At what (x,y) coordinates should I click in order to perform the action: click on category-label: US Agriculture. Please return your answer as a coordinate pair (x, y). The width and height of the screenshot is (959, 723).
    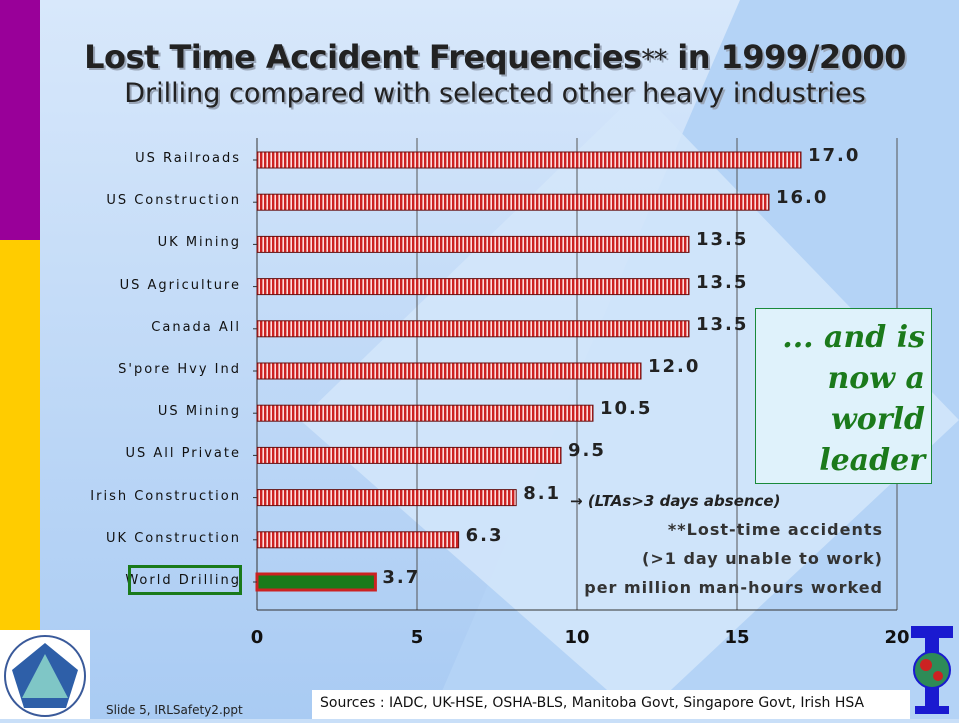
    Looking at the image, I should click on (180, 285).